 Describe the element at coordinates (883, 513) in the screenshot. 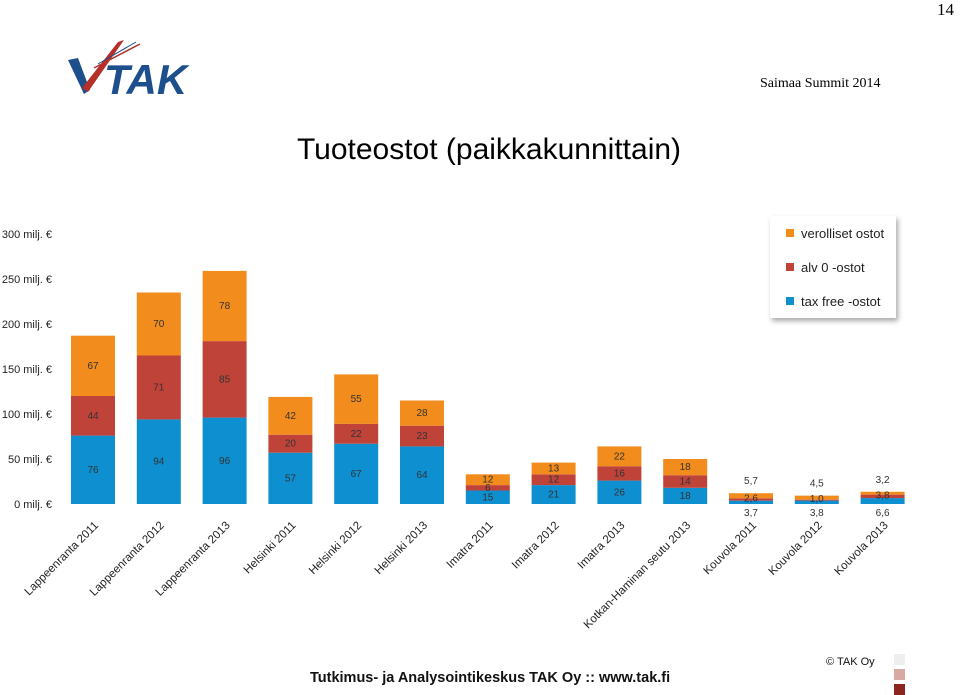

I see `data-label: 6,6` at that location.